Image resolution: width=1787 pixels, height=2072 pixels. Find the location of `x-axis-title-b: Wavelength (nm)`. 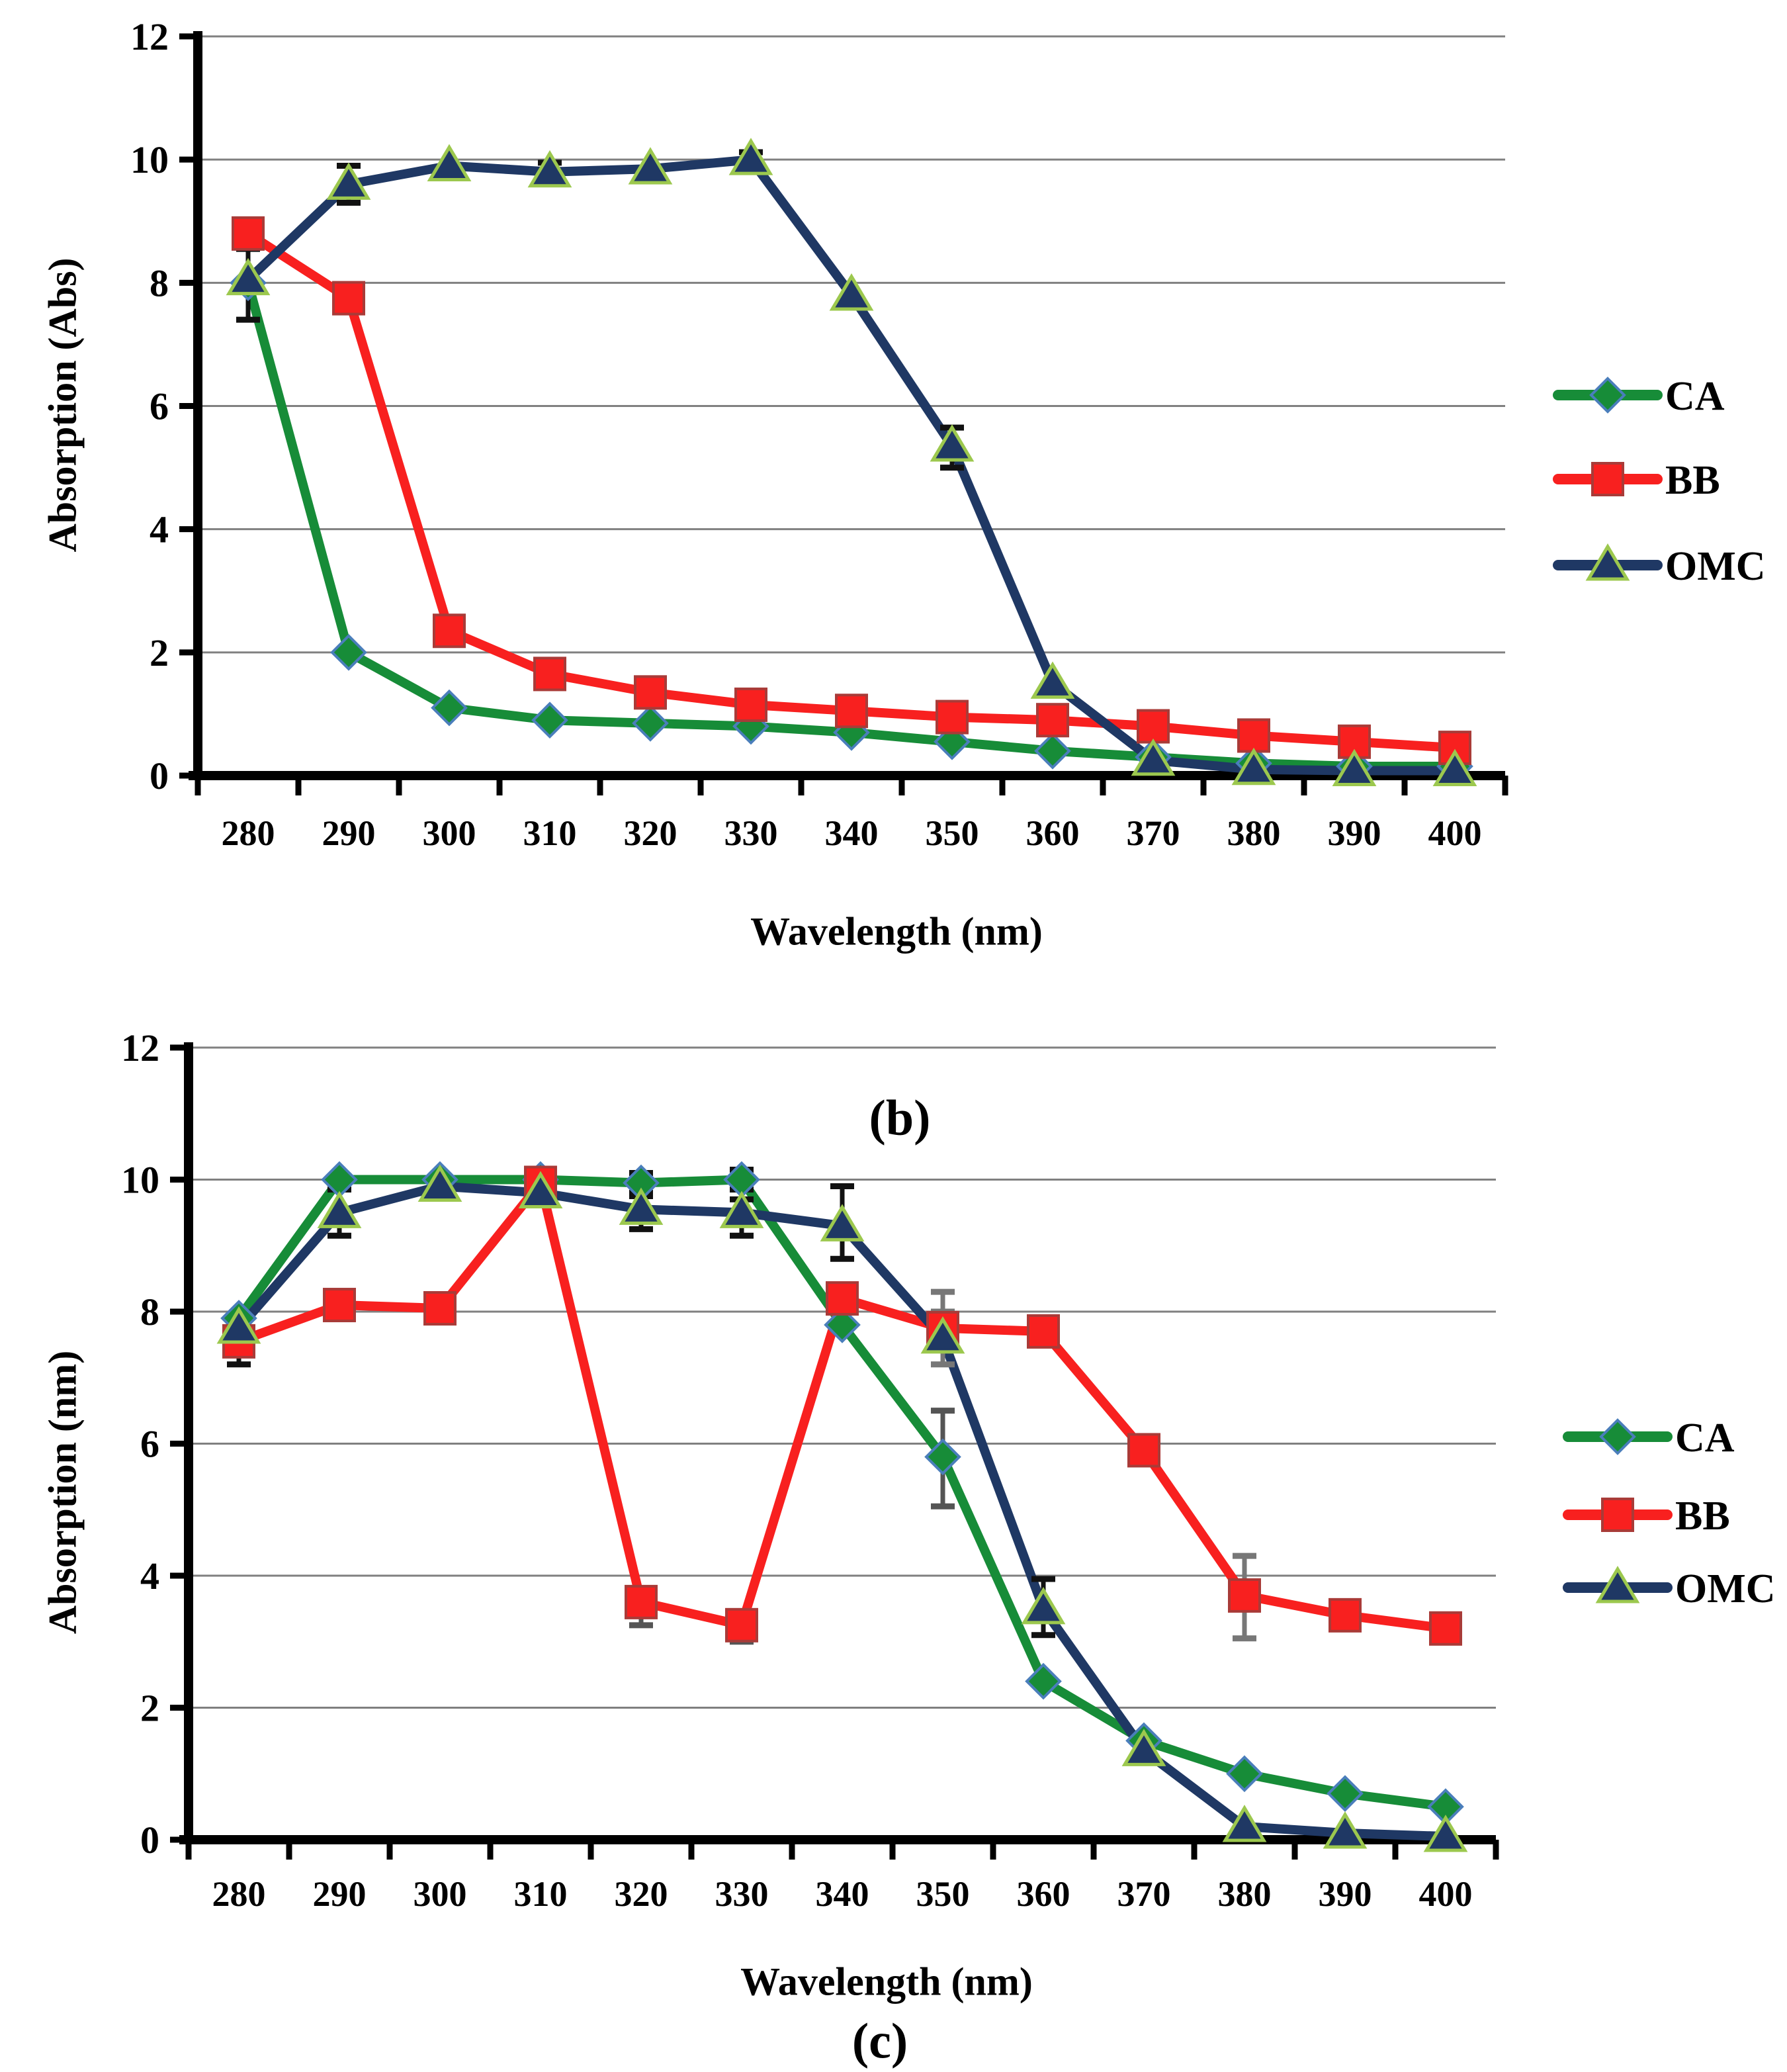

x-axis-title-b: Wavelength (nm) is located at coordinates (896, 931).